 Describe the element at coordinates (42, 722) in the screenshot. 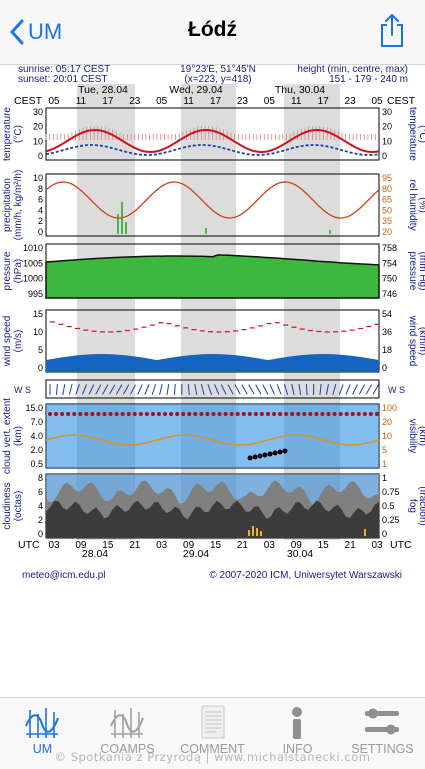

I see `meteogram-icon` at that location.